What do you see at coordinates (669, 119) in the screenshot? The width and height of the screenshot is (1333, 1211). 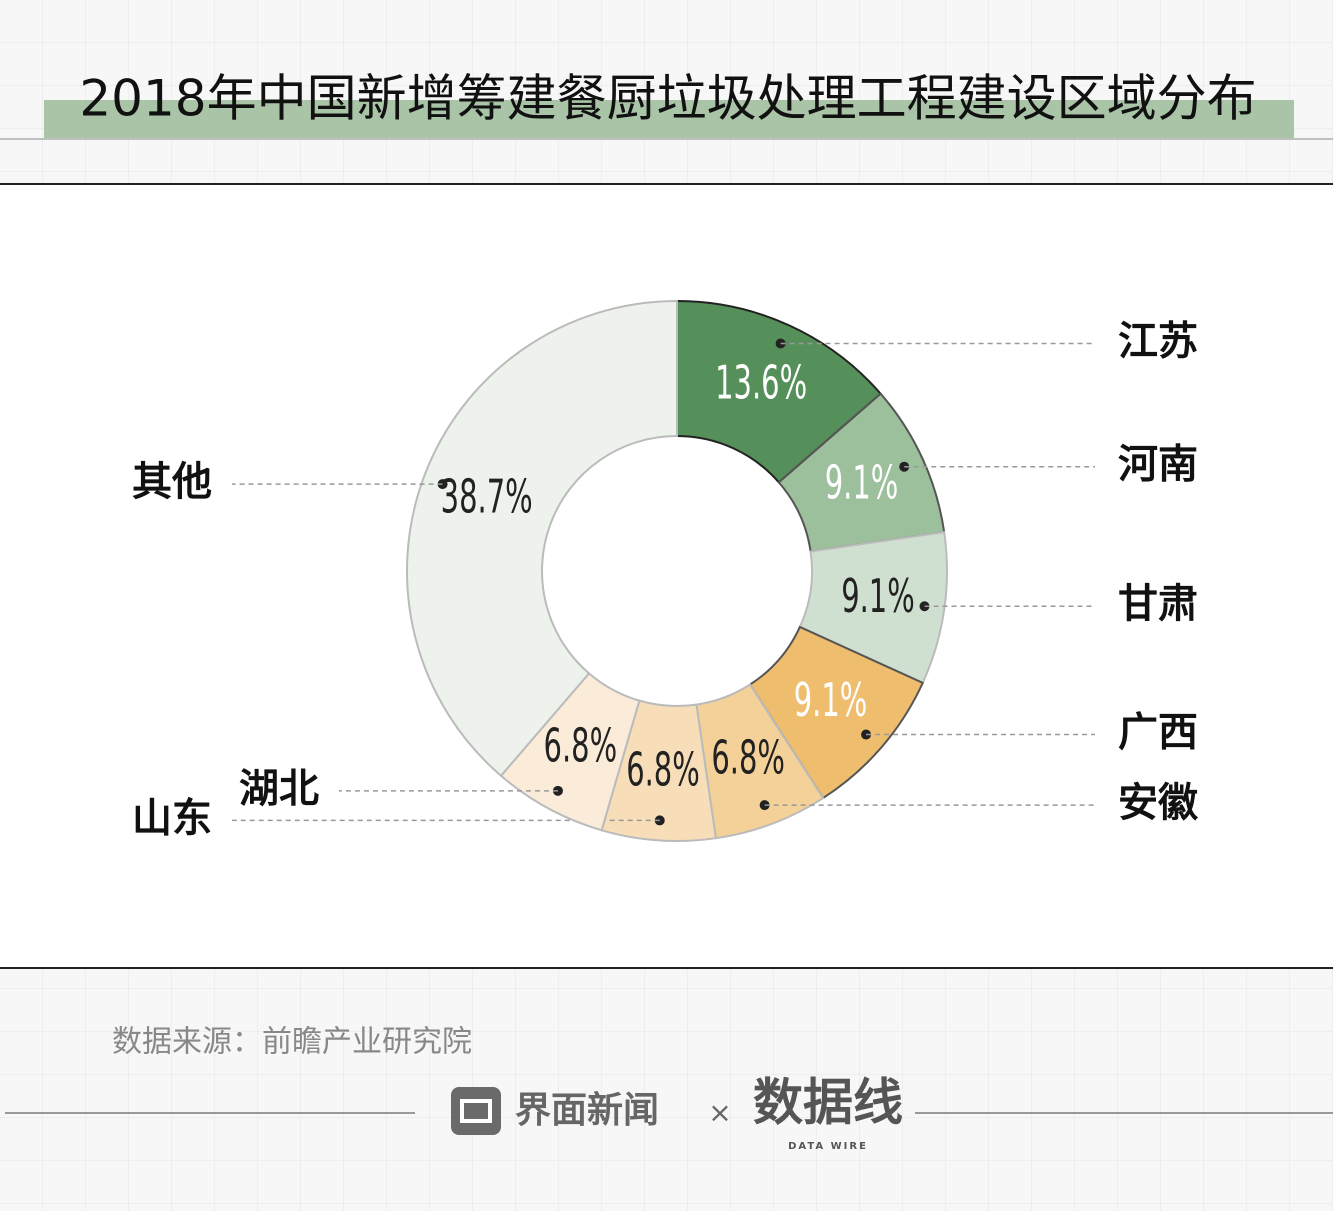 I see `title-highlight` at bounding box center [669, 119].